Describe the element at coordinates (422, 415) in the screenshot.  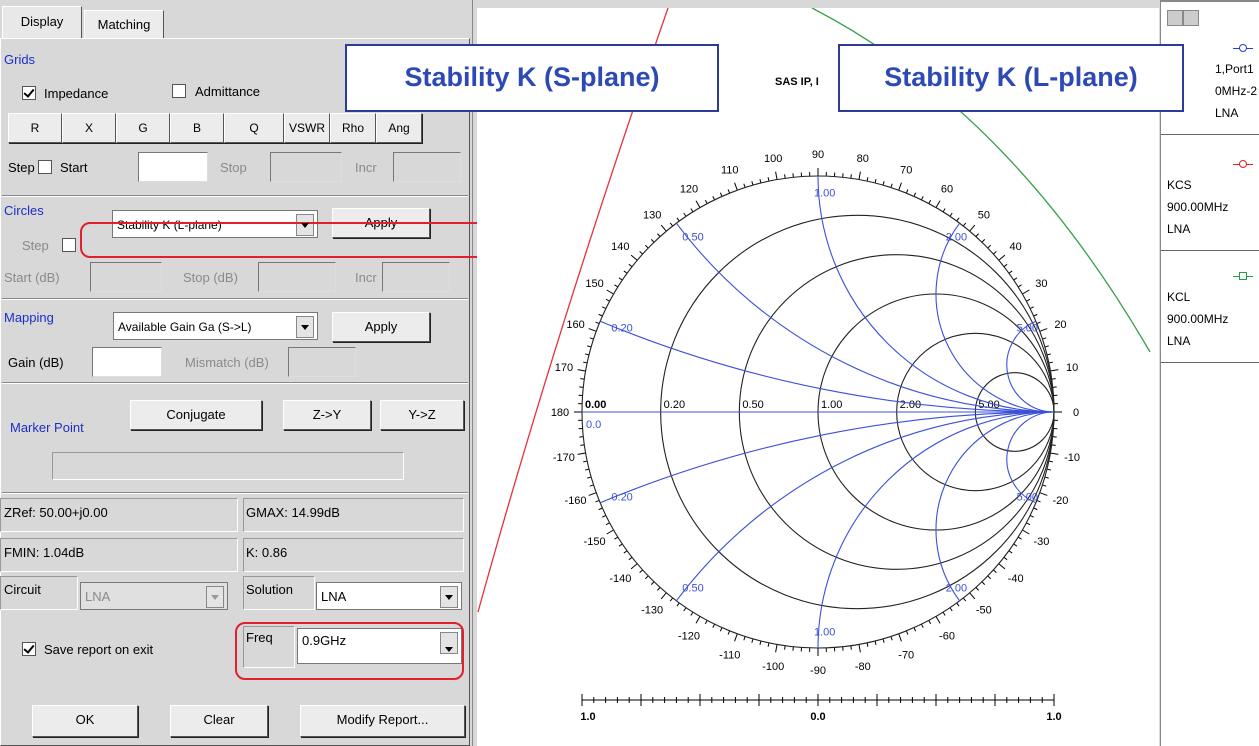
I see `button: Y->Z` at that location.